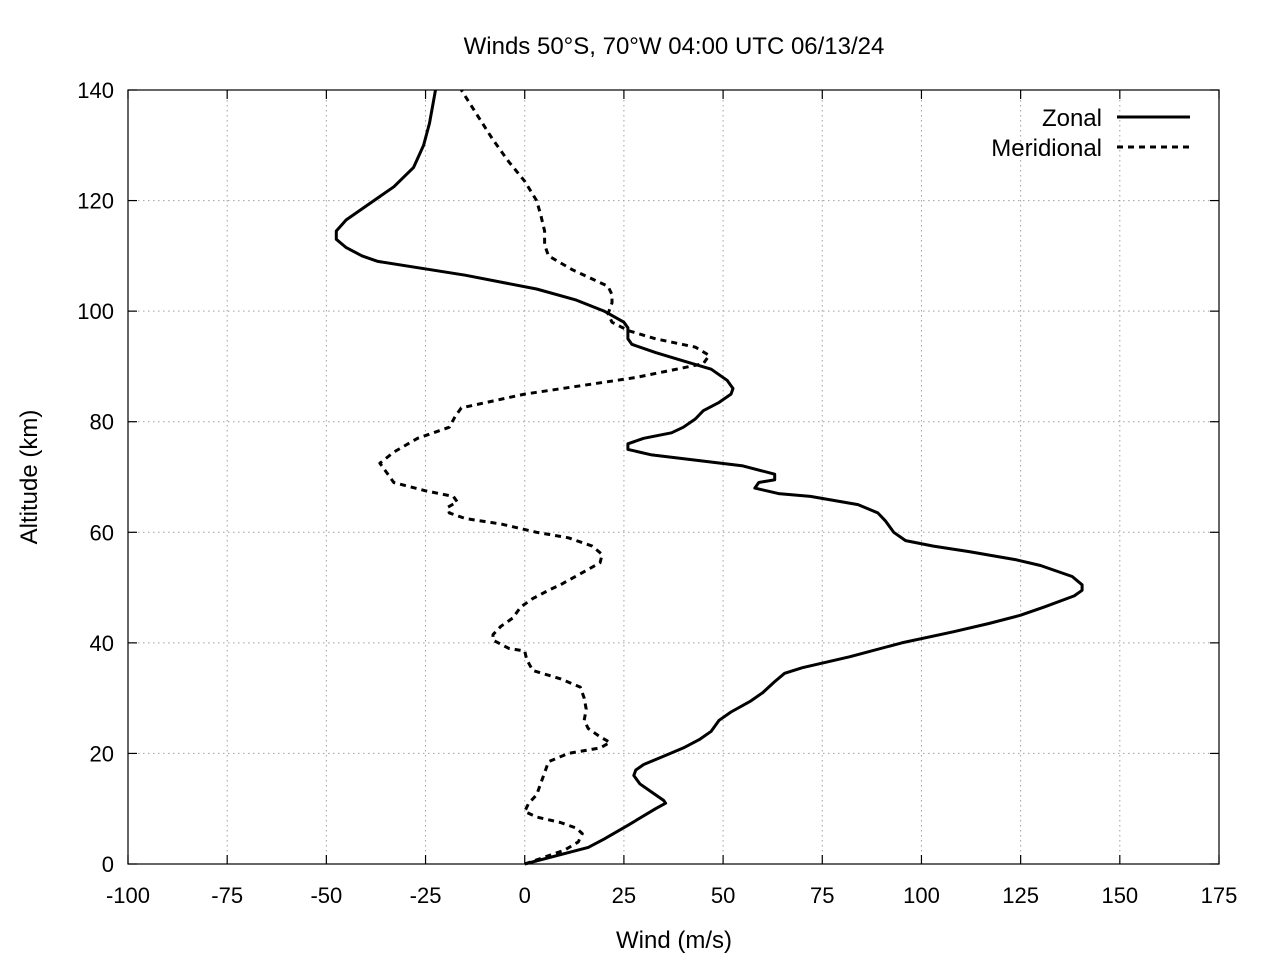  Describe the element at coordinates (95, 90) in the screenshot. I see `y-tick-label: 140` at that location.